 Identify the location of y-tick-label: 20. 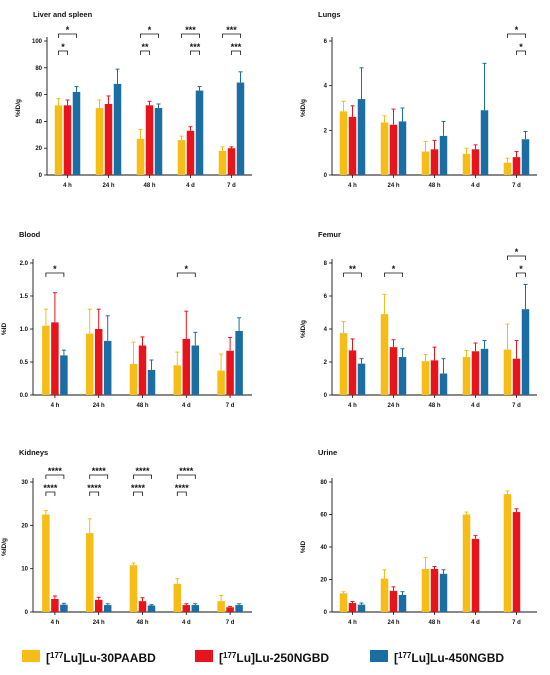
(38, 149).